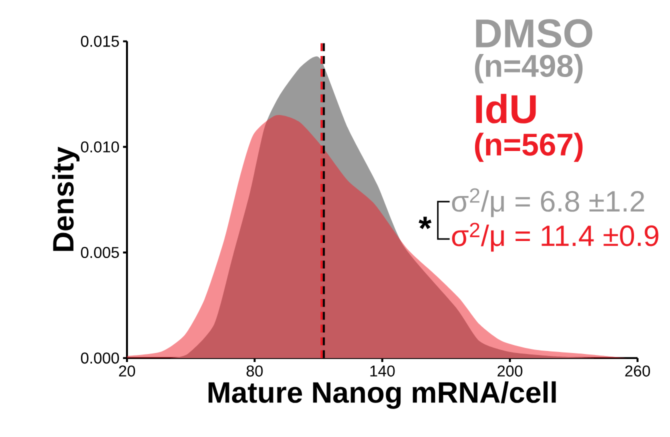 This screenshot has height=437, width=670. Describe the element at coordinates (425, 223) in the screenshot. I see `annotation: *` at that location.